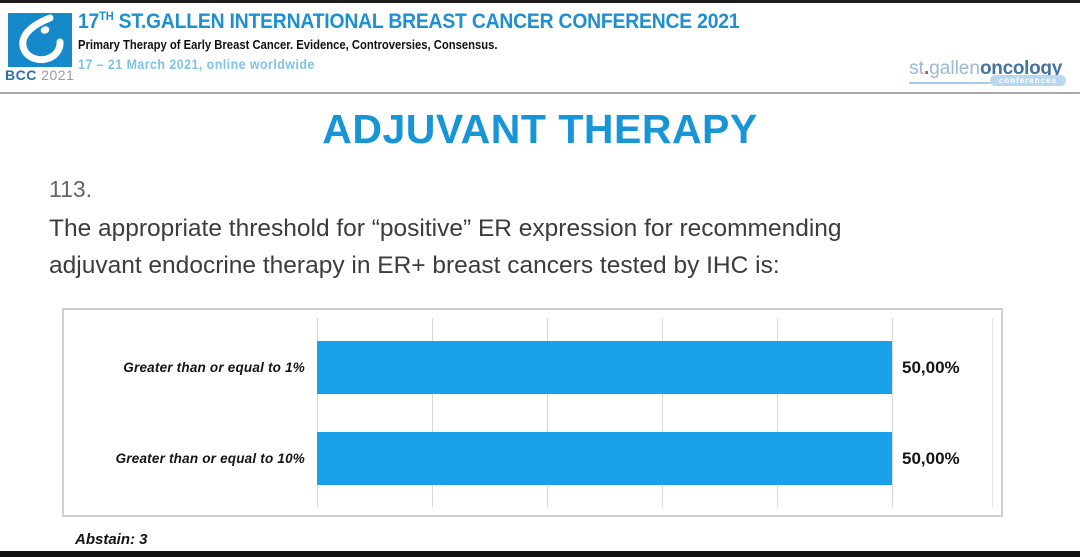  I want to click on water-drop-icon, so click(41, 39).